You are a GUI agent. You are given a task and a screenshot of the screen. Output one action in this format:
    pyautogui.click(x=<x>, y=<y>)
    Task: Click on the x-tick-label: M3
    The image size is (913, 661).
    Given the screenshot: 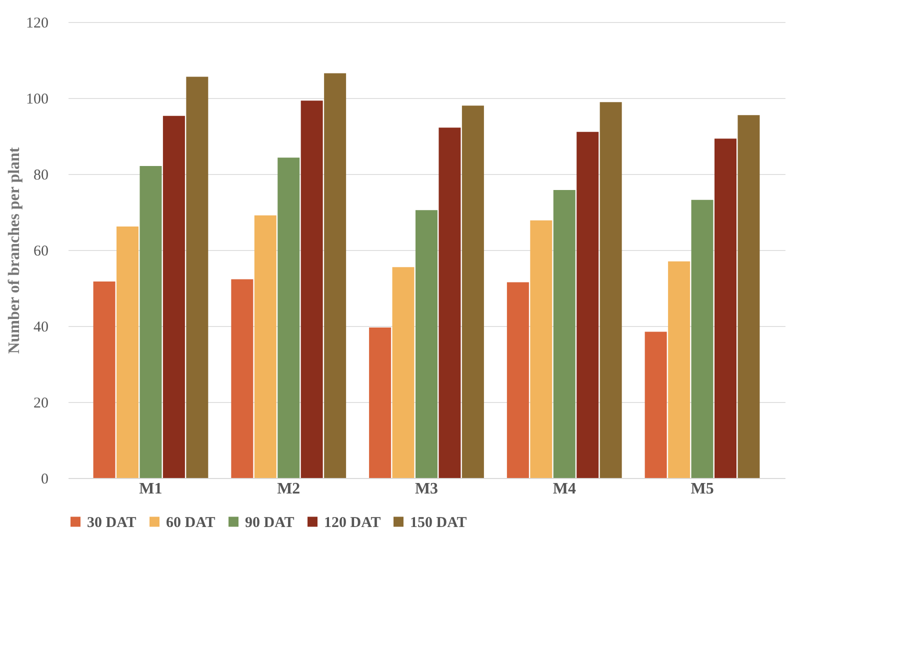 What is the action you would take?
    pyautogui.click(x=426, y=489)
    